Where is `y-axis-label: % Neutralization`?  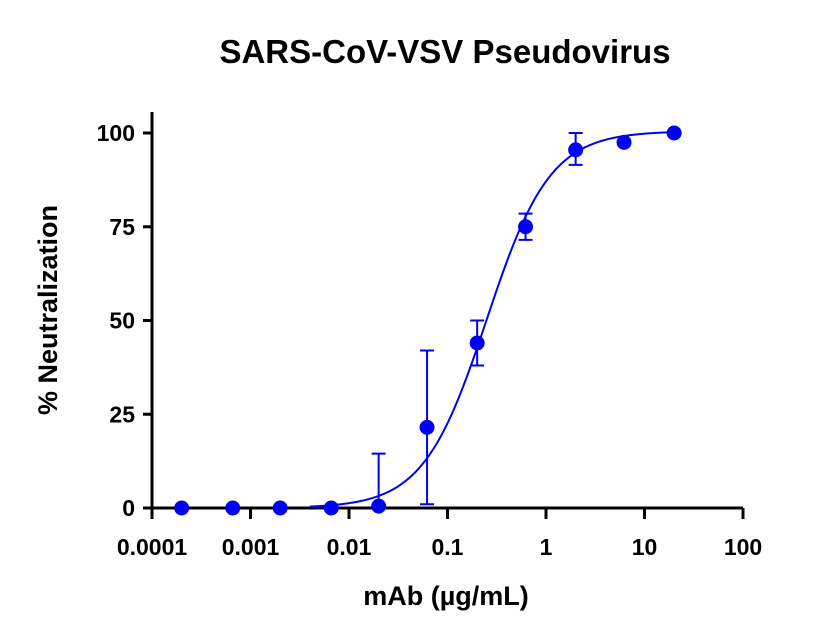
y-axis-label: % Neutralization is located at coordinates (48, 310).